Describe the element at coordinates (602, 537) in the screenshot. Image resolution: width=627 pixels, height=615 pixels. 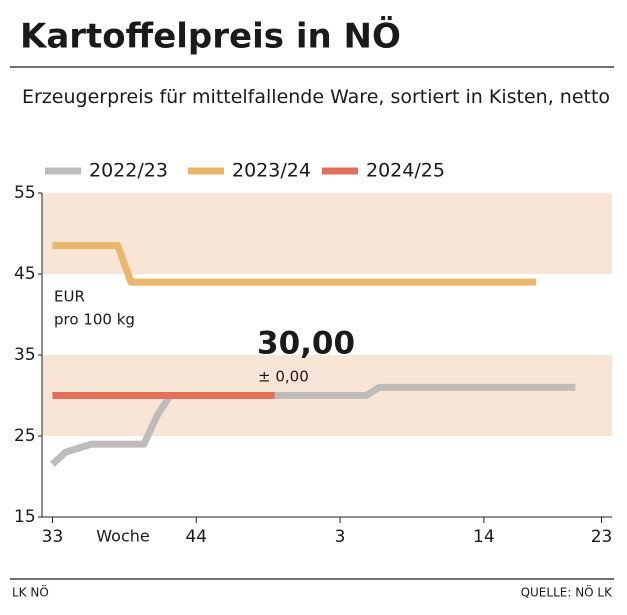
I see `x-tick-label: 23` at that location.